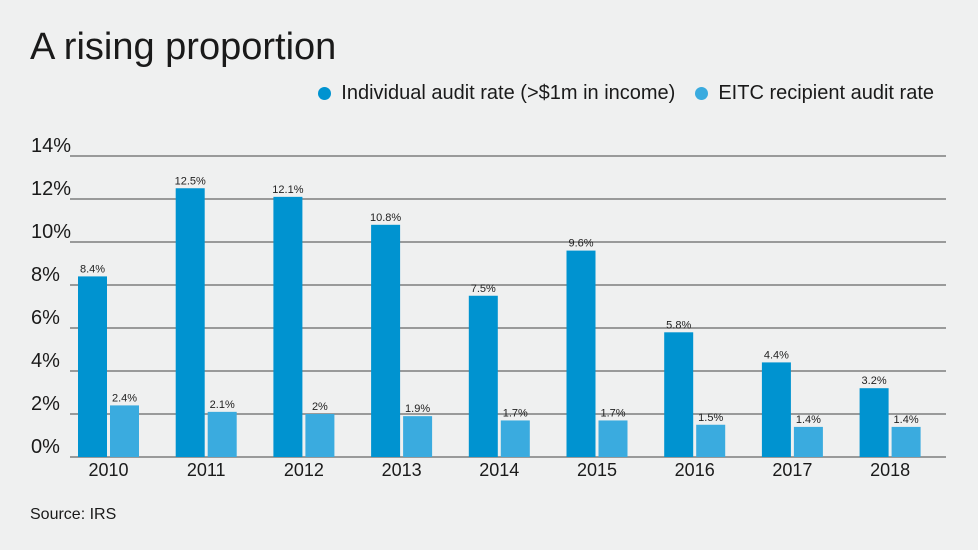  What do you see at coordinates (222, 405) in the screenshot?
I see `data-label: 2.1%` at bounding box center [222, 405].